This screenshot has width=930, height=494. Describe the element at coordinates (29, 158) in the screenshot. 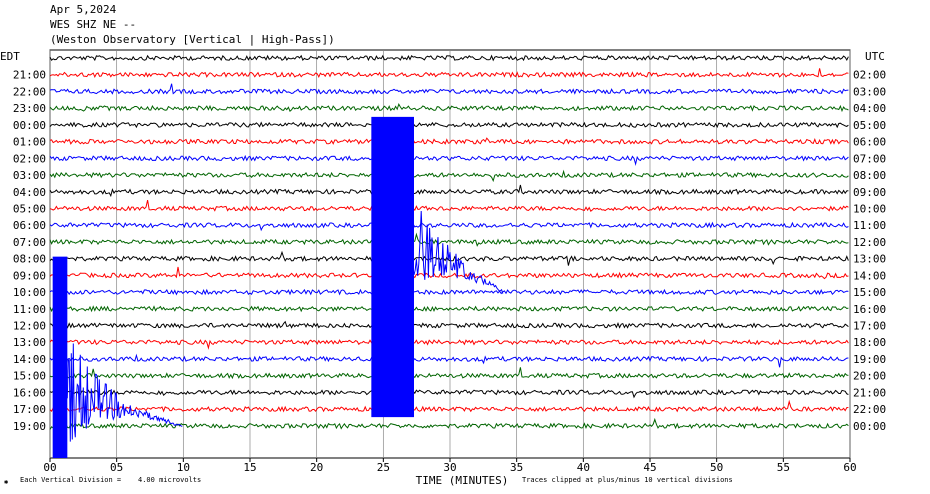

I see `edt-label: 02:00` at that location.